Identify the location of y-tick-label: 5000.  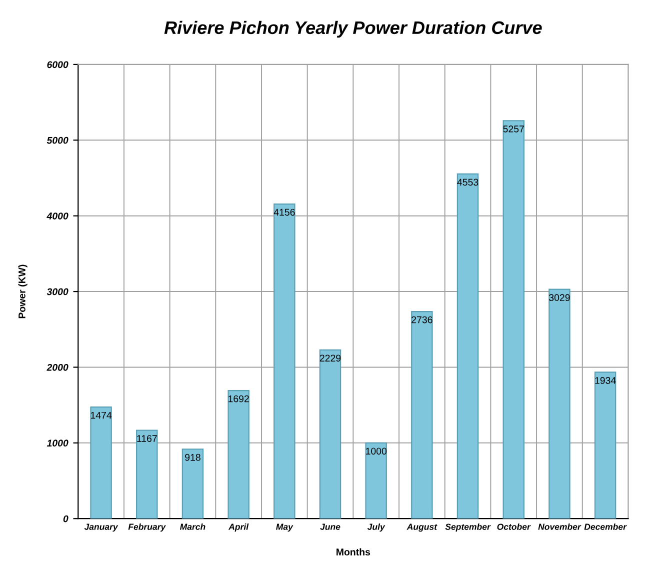
(57, 140).